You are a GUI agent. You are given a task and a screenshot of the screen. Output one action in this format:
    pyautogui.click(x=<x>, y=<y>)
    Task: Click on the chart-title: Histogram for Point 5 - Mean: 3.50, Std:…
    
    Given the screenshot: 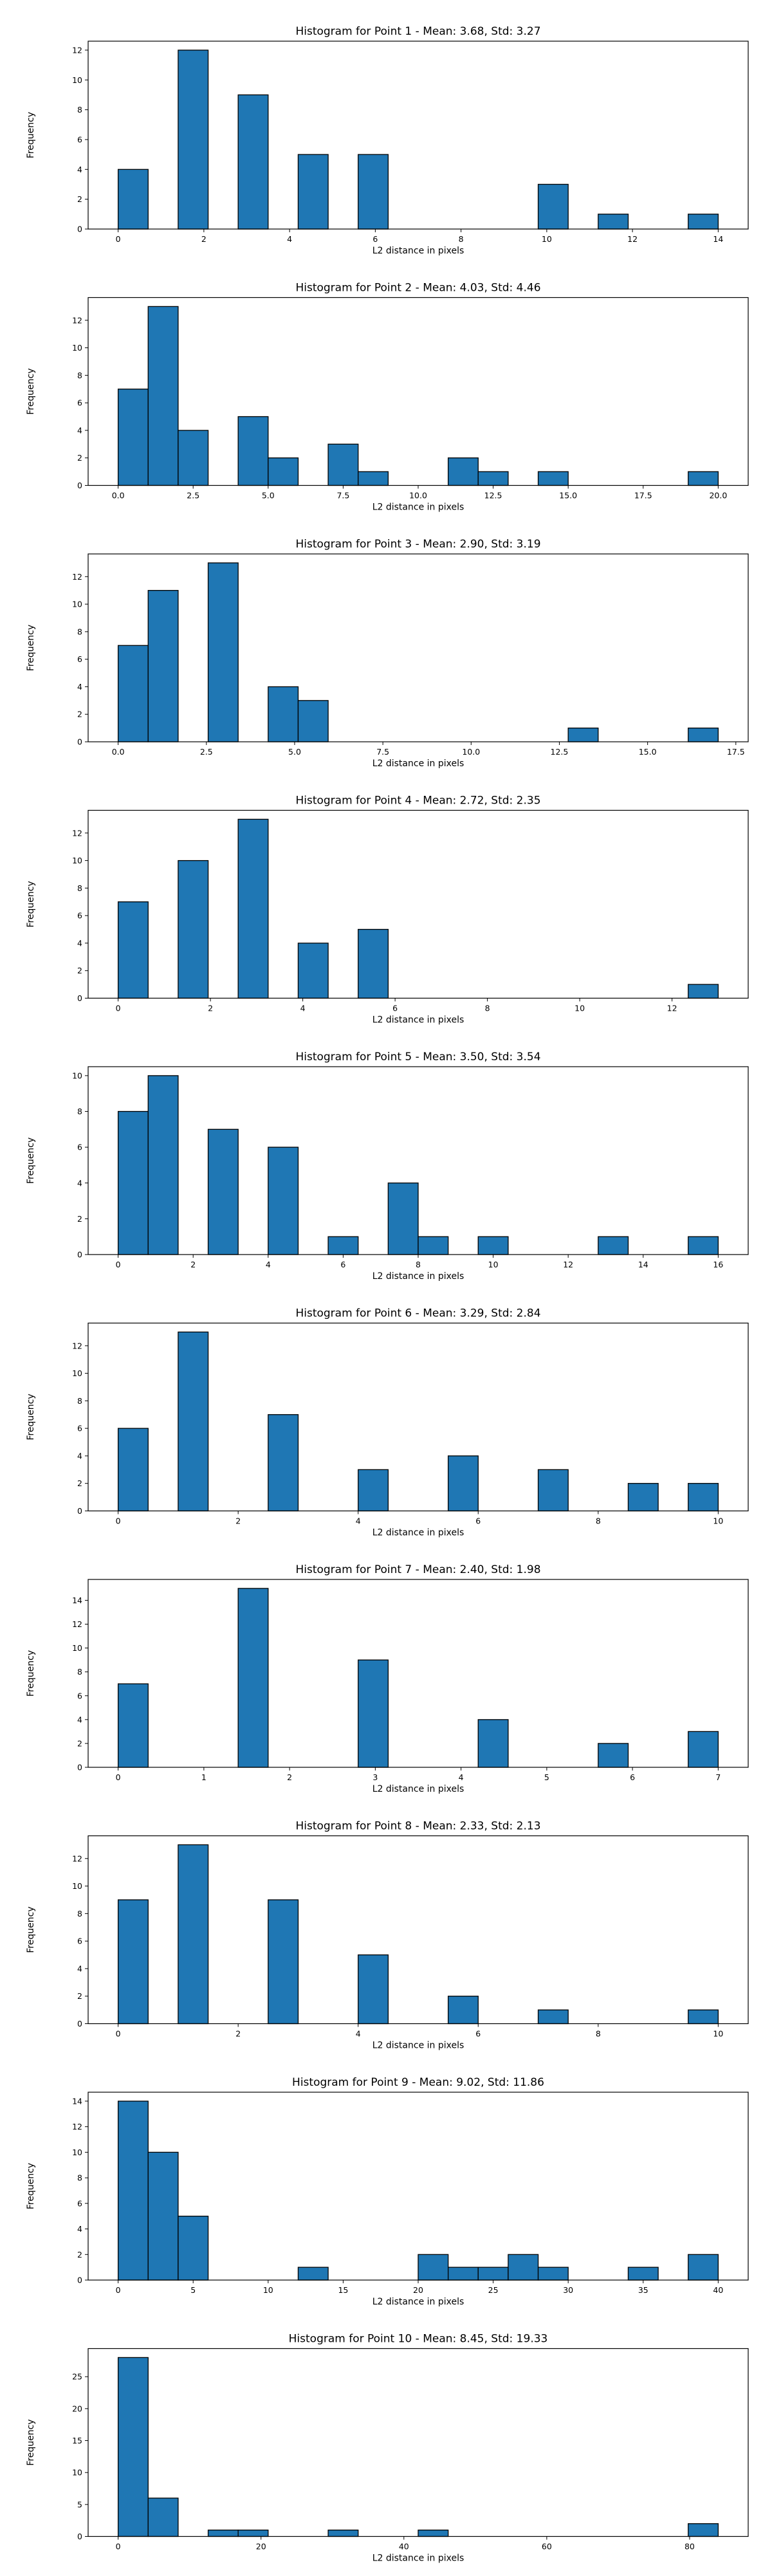 What is the action you would take?
    pyautogui.click(x=417, y=1057)
    